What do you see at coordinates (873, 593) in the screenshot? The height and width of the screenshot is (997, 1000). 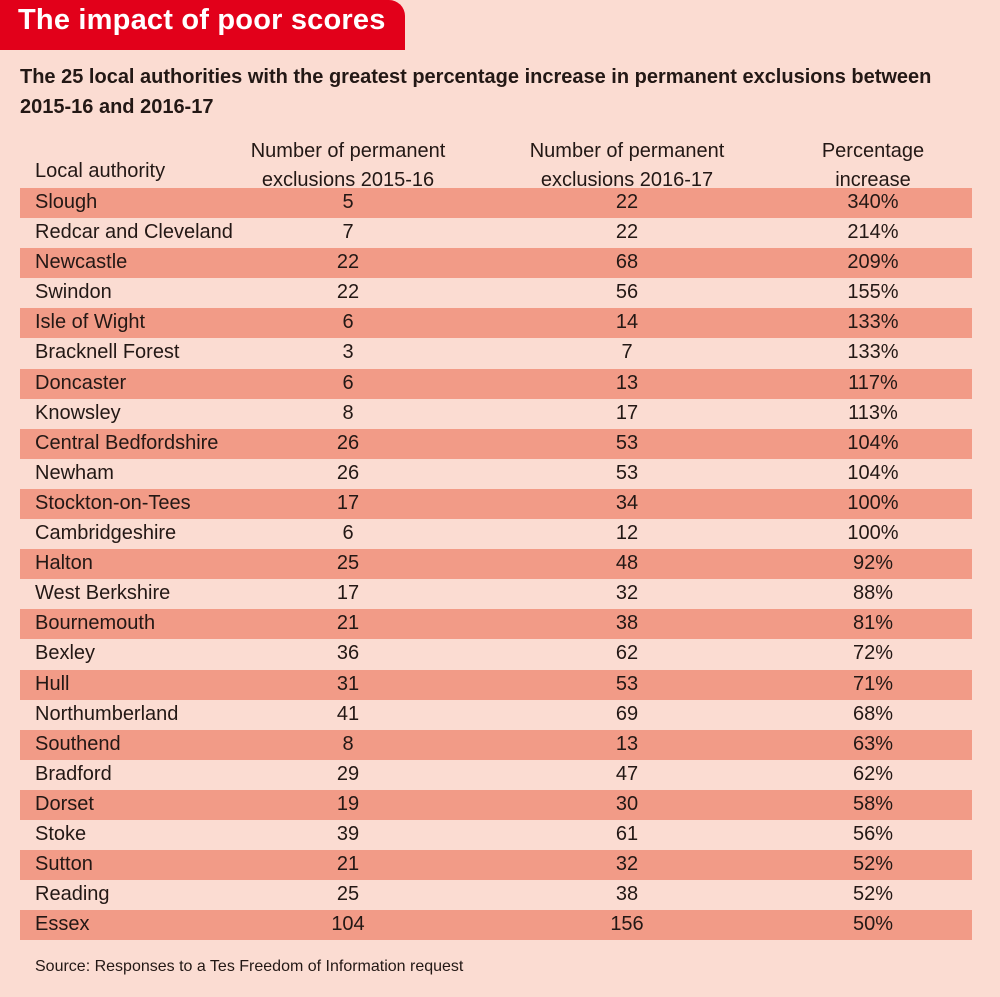 I see `cell-percentage-increase: 88%` at bounding box center [873, 593].